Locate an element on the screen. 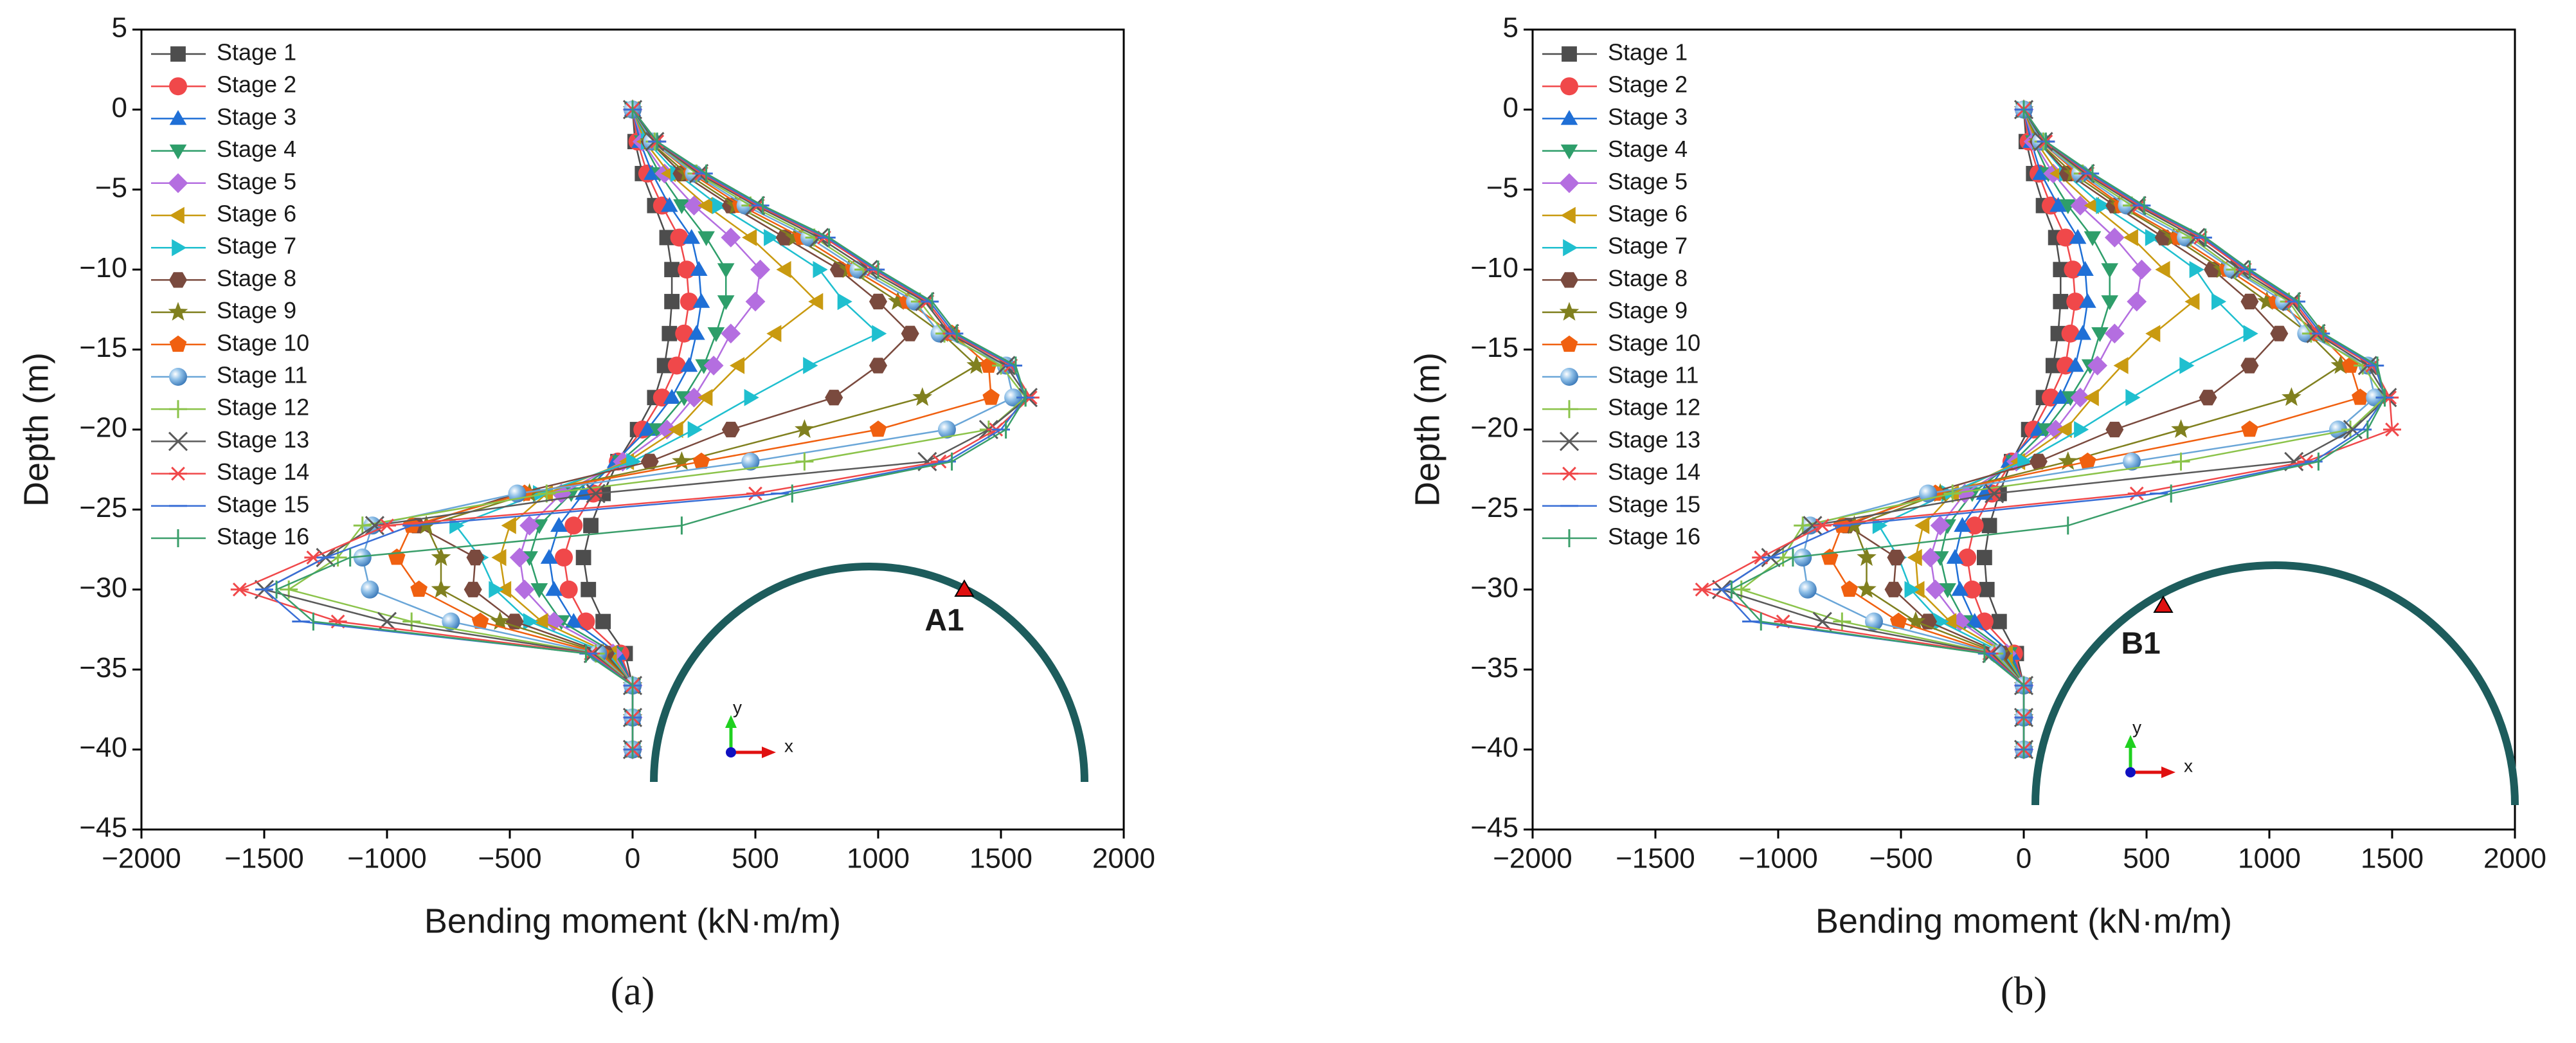 The image size is (2576, 1043). tunnel-arc is located at coordinates (2275, 683).